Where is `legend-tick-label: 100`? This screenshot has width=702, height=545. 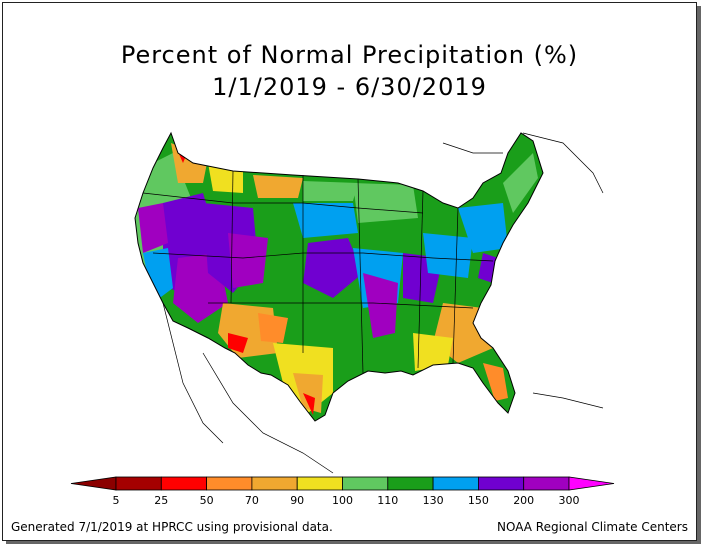
legend-tick-label: 100 is located at coordinates (342, 500).